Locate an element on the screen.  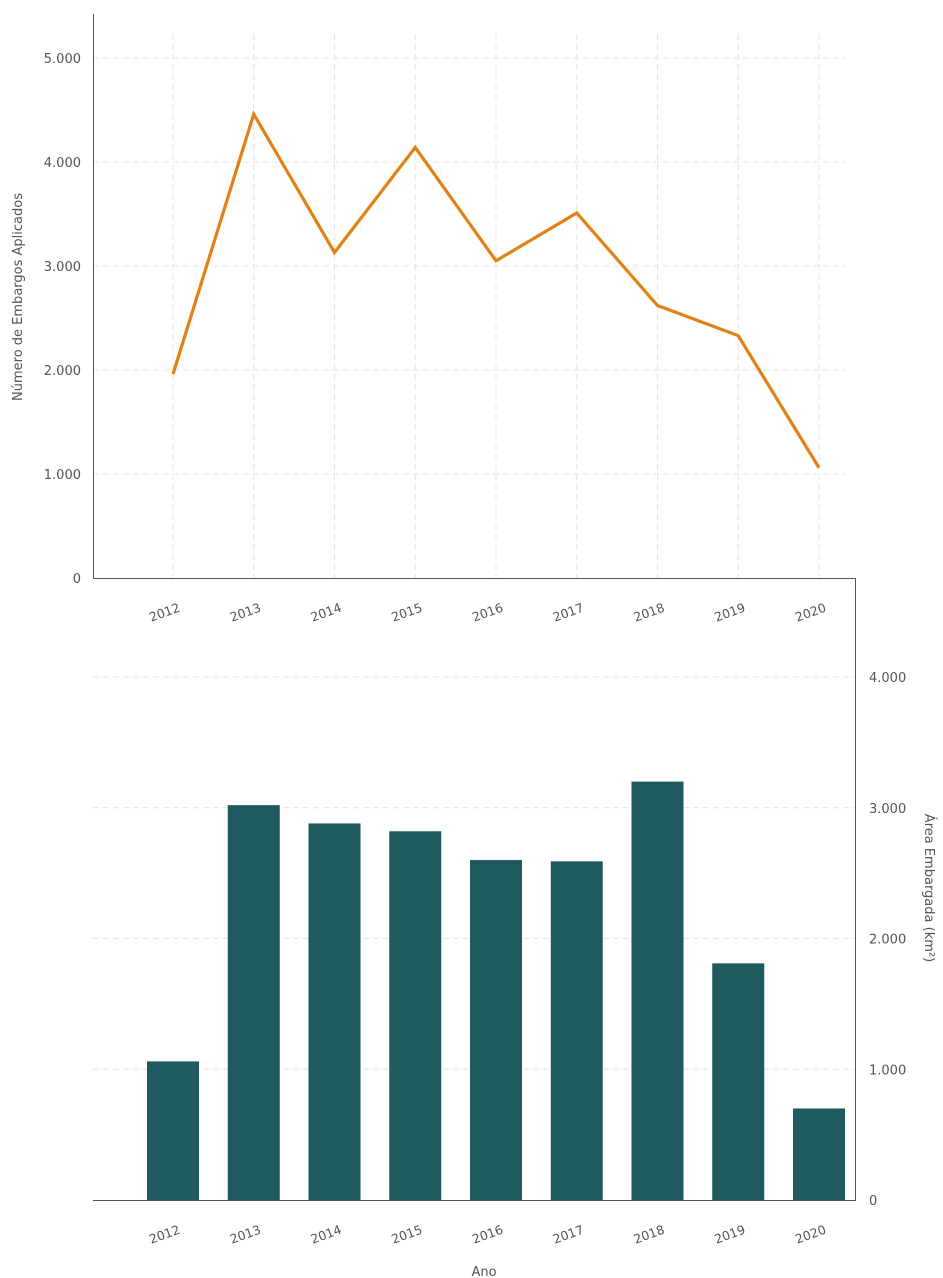
bar-chart-y-tick-label: 4.000 is located at coordinates (887, 678).